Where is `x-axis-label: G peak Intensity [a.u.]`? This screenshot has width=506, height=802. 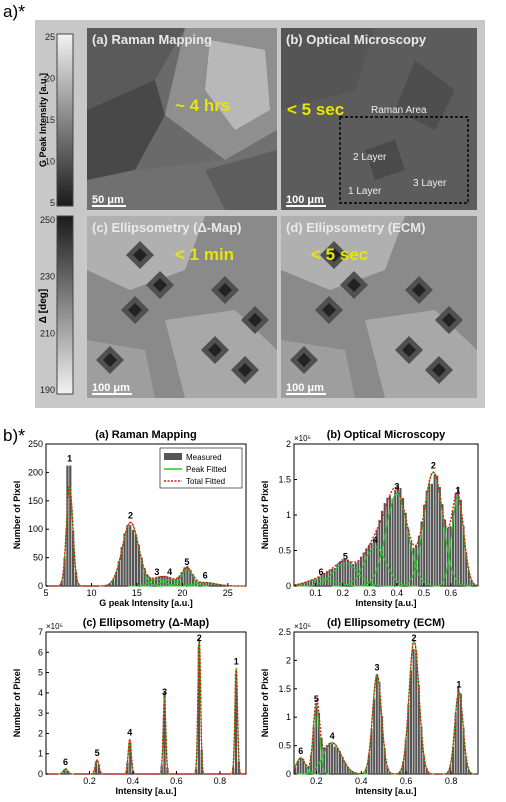
x-axis-label: G peak Intensity [a.u.] is located at coordinates (146, 603).